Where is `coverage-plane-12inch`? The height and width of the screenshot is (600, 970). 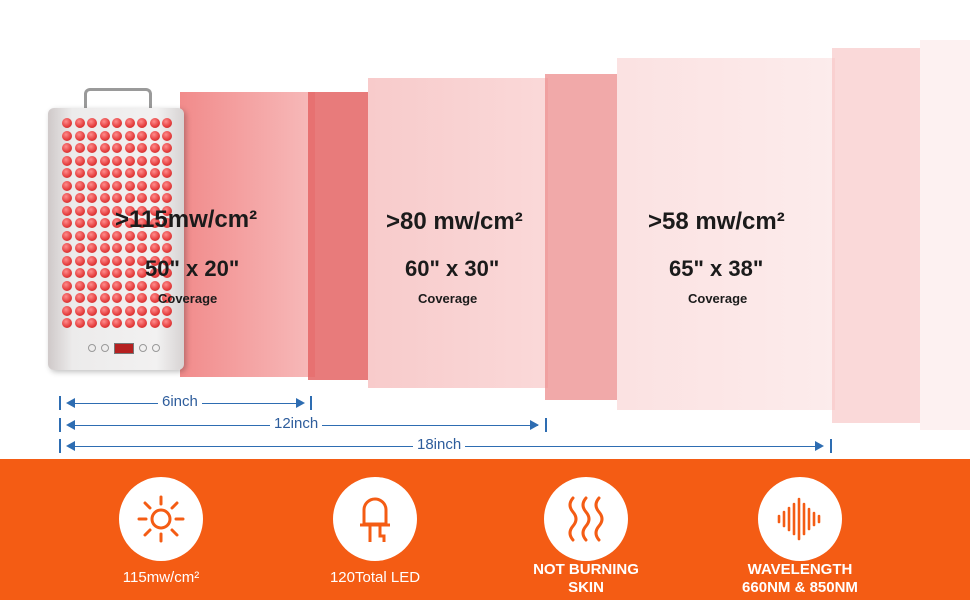 coverage-plane-12inch is located at coordinates (581, 237).